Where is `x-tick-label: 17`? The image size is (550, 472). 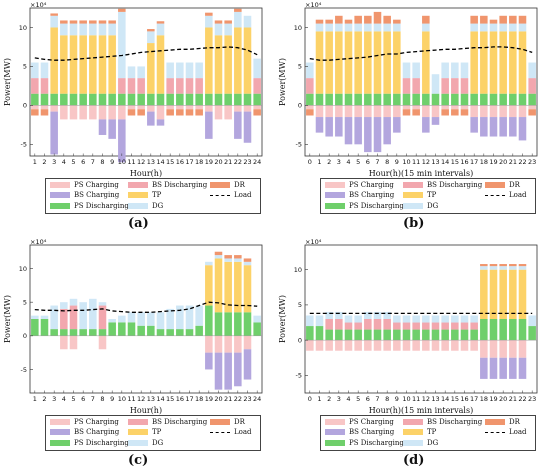 x-tick-label: 17 is located at coordinates (189, 399).